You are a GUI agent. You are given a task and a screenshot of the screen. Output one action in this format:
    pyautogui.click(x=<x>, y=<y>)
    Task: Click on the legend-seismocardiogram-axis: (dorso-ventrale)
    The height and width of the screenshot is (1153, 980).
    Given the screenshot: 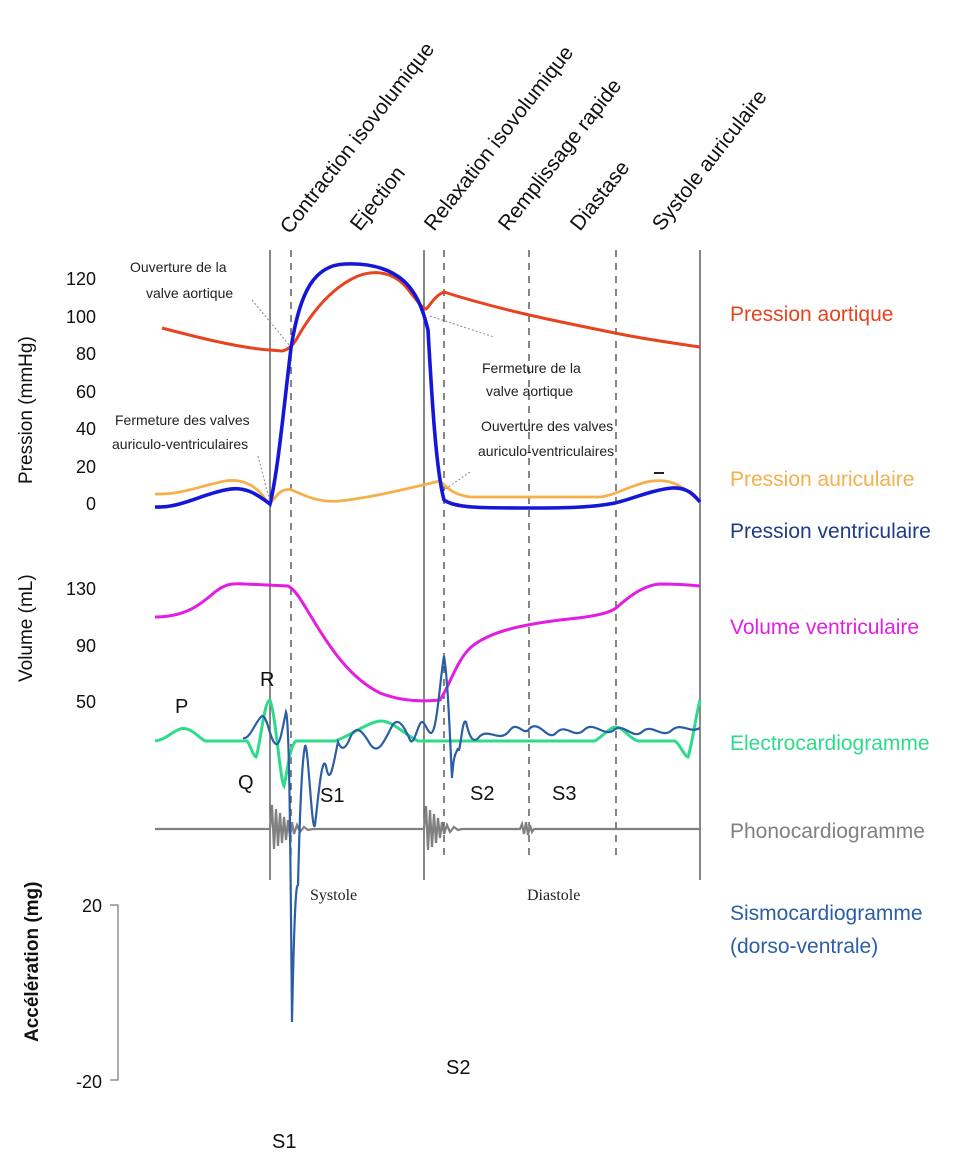 What is the action you would take?
    pyautogui.click(x=804, y=946)
    